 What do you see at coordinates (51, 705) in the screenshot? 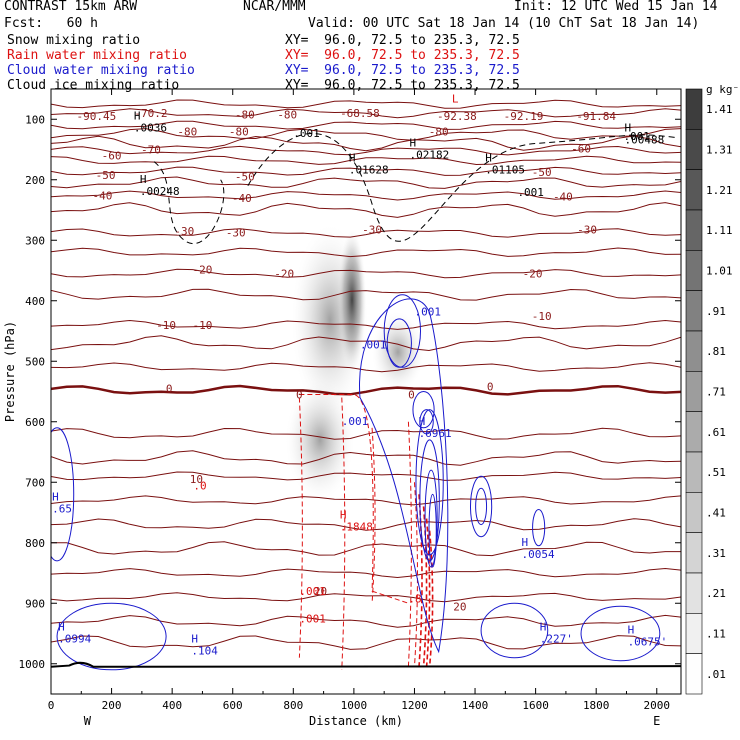
I see `x-tick-label: 0` at bounding box center [51, 705].